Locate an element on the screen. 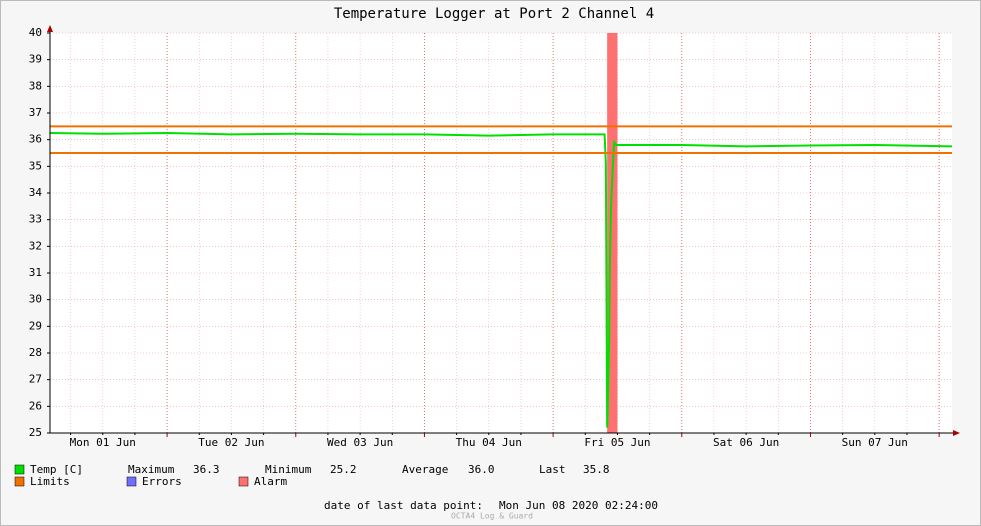 This screenshot has width=981, height=526. y-tick-label: 31 is located at coordinates (35, 272).